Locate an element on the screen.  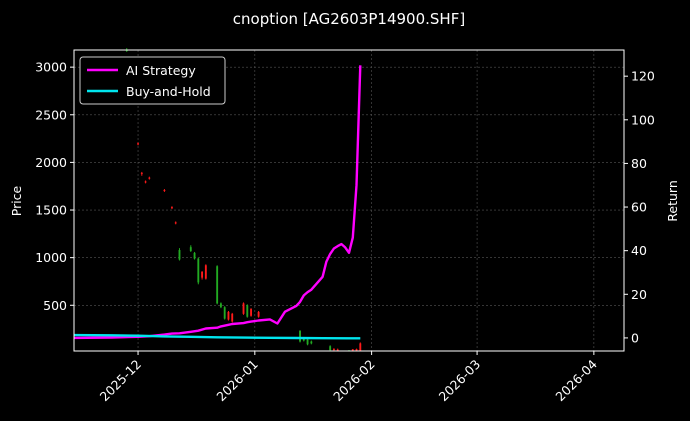
y2-tick-label: 0 is located at coordinates (635, 337).